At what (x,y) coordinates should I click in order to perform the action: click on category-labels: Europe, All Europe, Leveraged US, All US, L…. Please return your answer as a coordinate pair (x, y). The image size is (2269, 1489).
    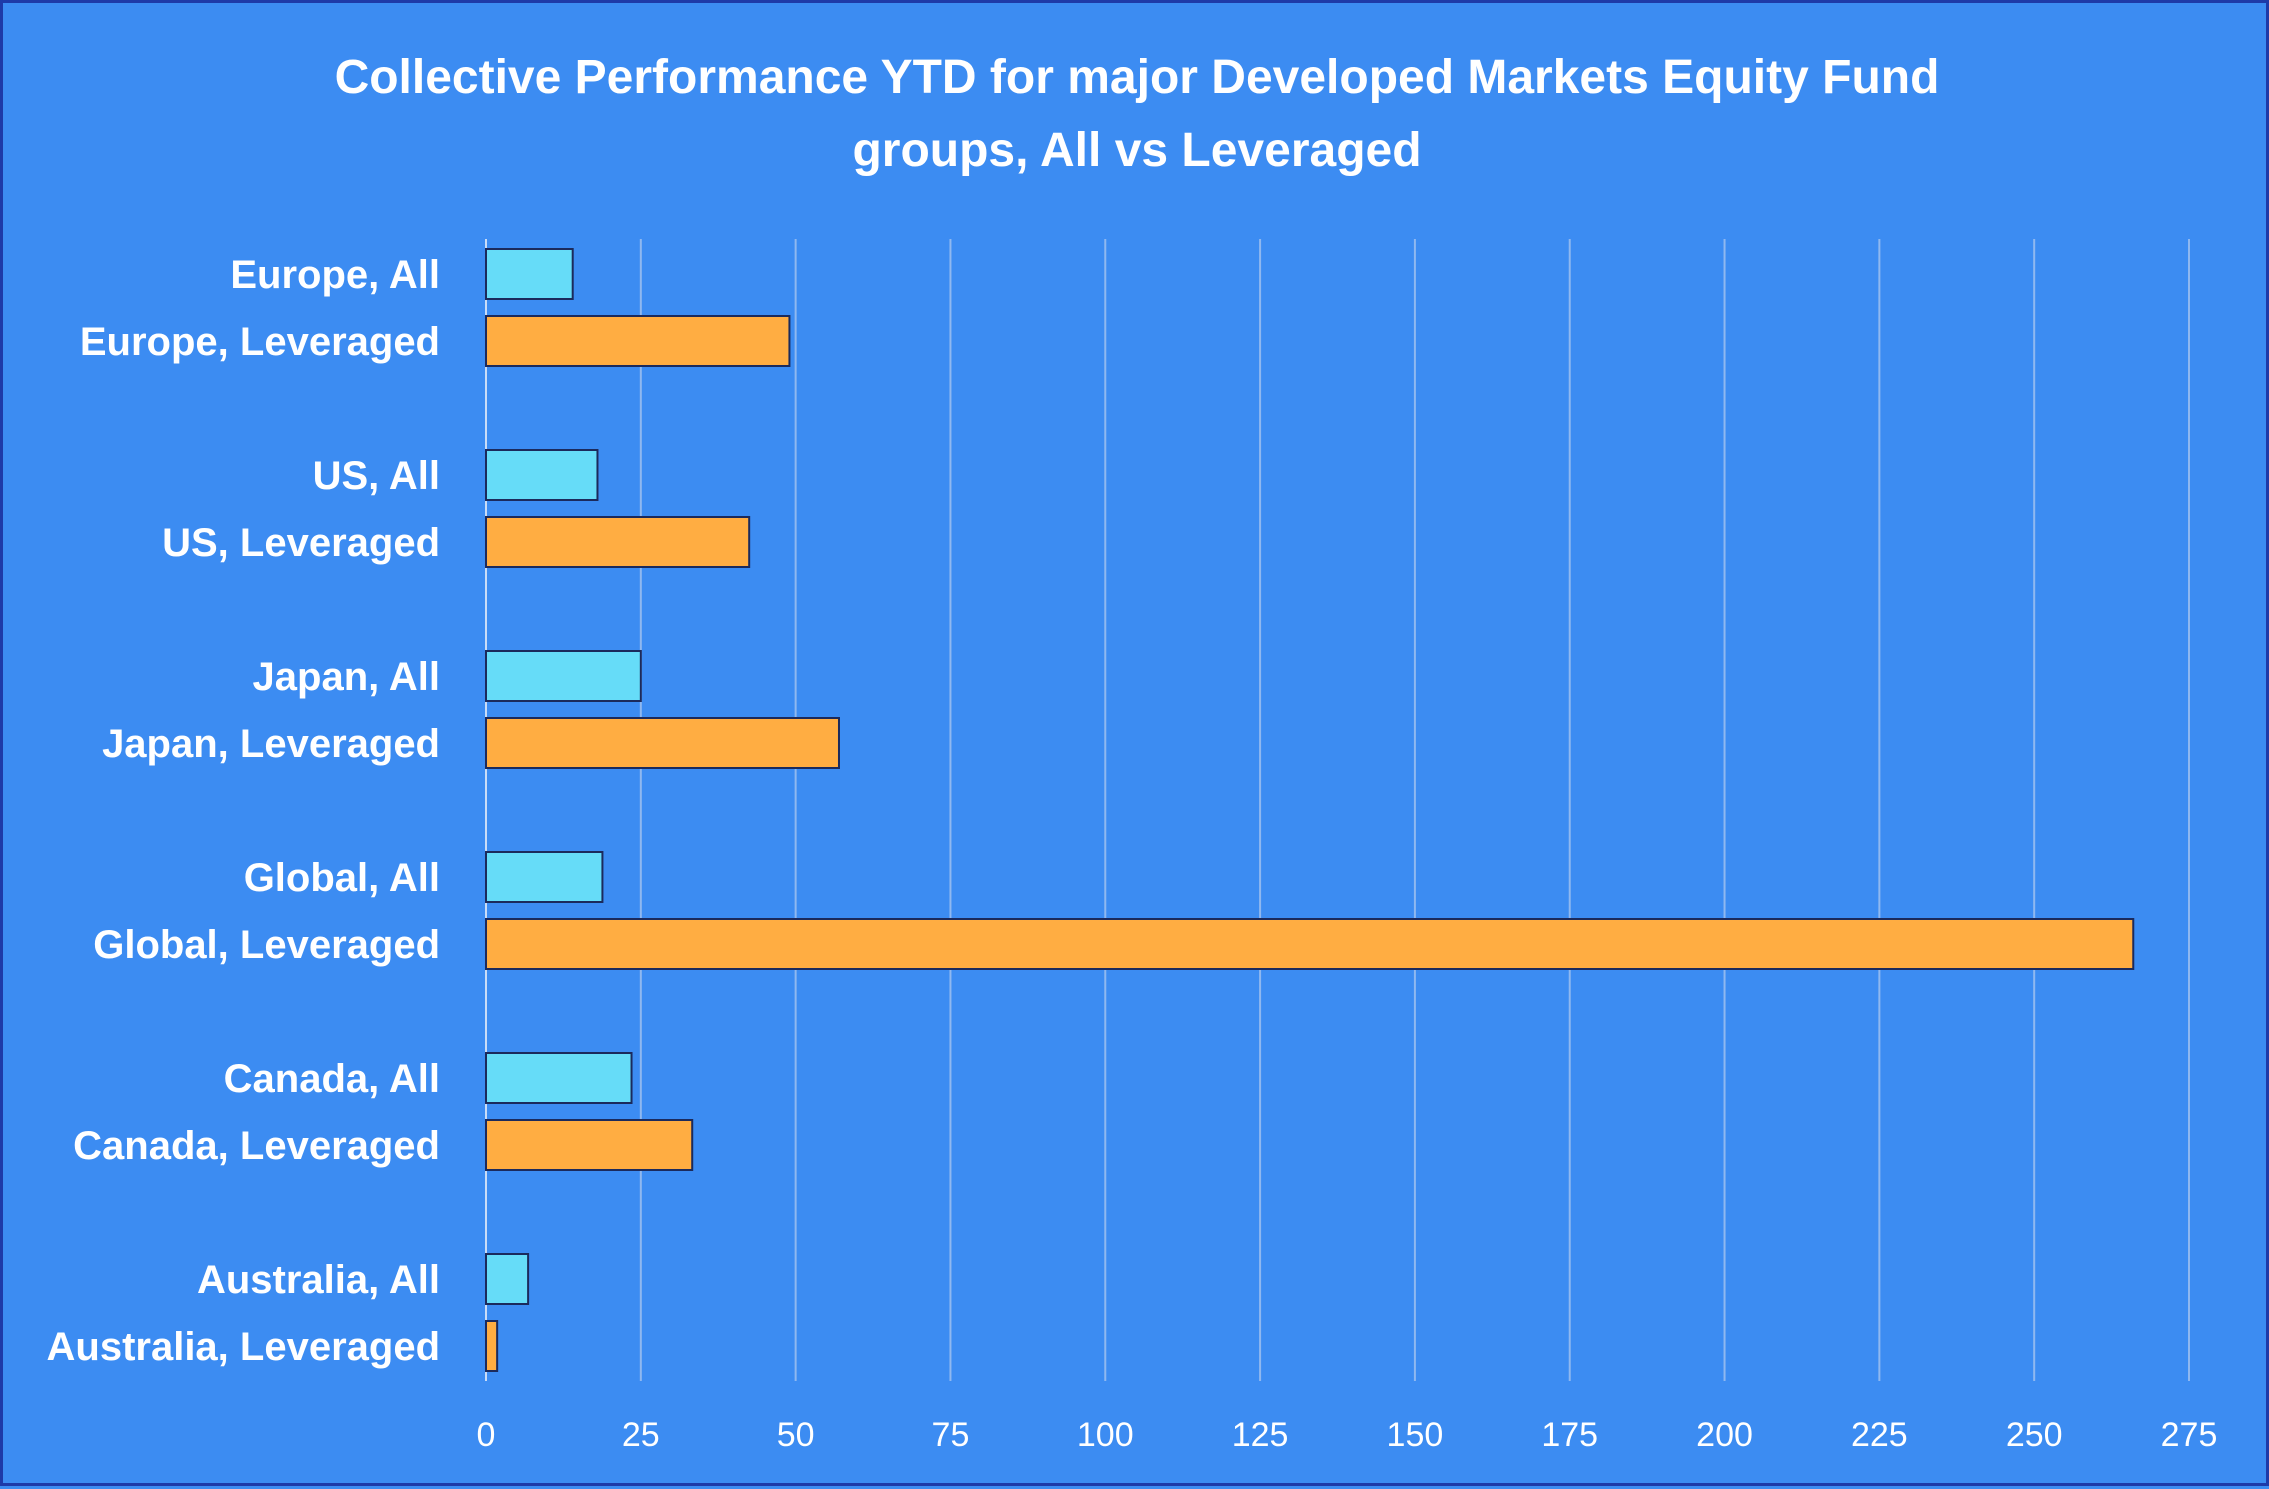
    Looking at the image, I should click on (244, 811).